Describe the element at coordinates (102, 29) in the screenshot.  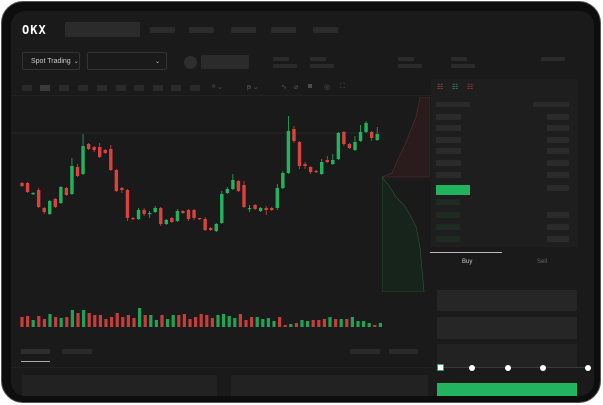
I see `search-box` at that location.